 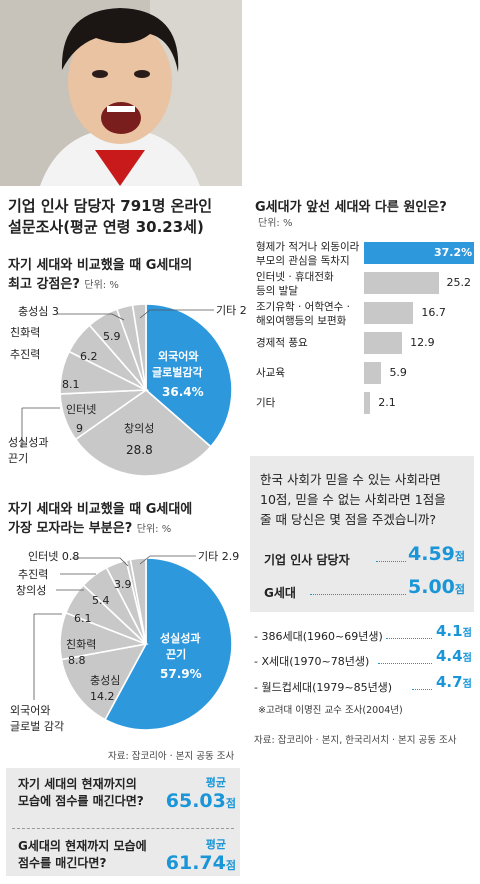 What do you see at coordinates (387, 402) in the screenshot?
I see `cause-value-5: 2.1` at bounding box center [387, 402].